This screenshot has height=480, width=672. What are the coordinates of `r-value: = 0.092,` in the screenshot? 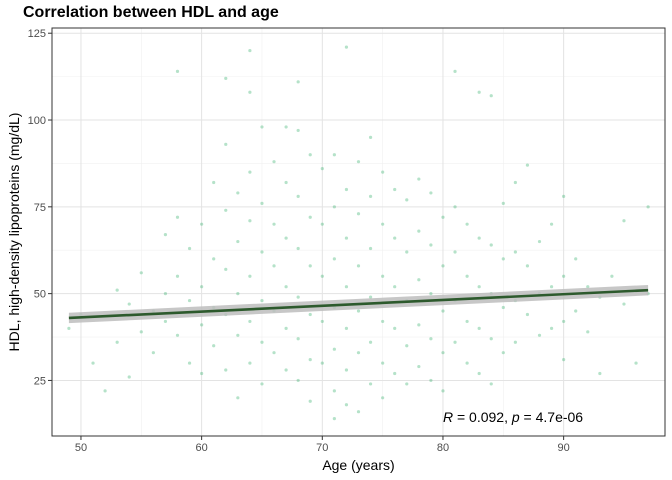 It's located at (482, 417).